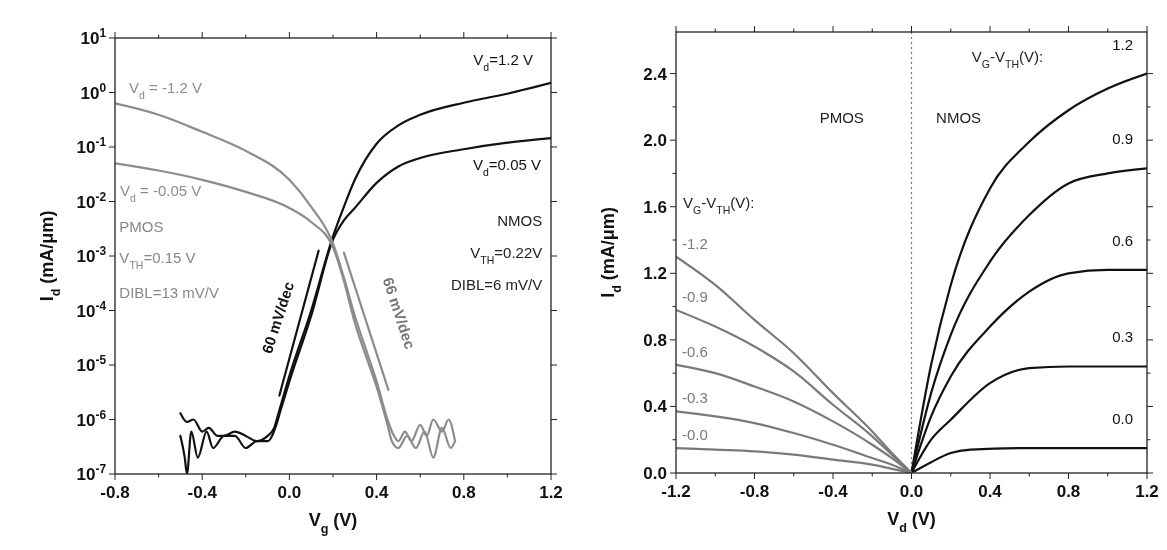 This screenshot has width=1167, height=550. Describe the element at coordinates (157, 259) in the screenshot. I see `annotation: V$_{TH}$=0.15 V` at that location.